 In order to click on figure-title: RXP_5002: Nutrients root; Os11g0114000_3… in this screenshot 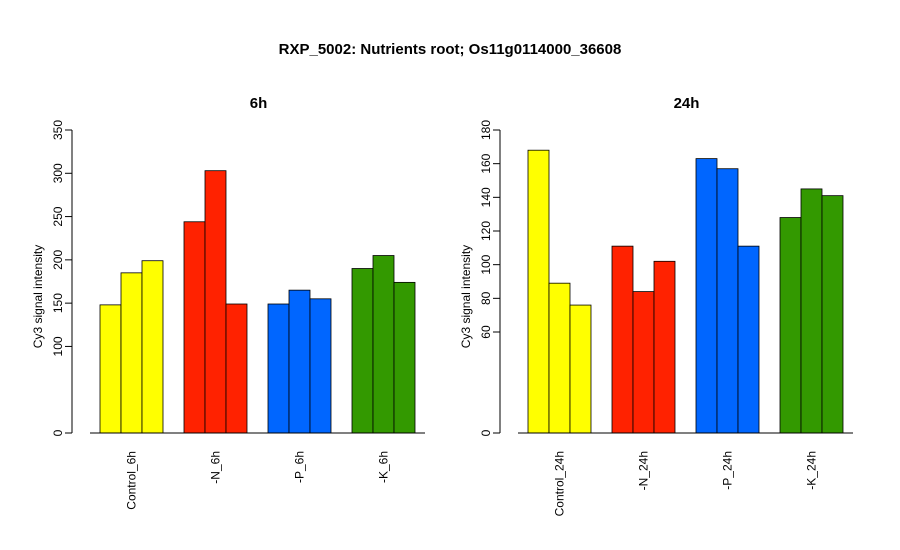, I will do `click(450, 49)`.